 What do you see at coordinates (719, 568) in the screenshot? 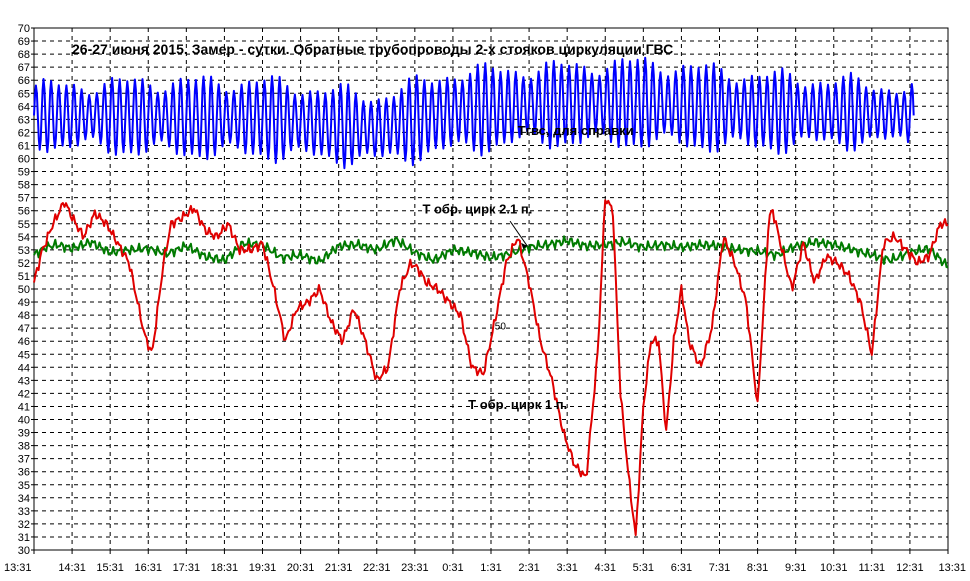
I see `x-tick-label: 7:31` at bounding box center [719, 568].